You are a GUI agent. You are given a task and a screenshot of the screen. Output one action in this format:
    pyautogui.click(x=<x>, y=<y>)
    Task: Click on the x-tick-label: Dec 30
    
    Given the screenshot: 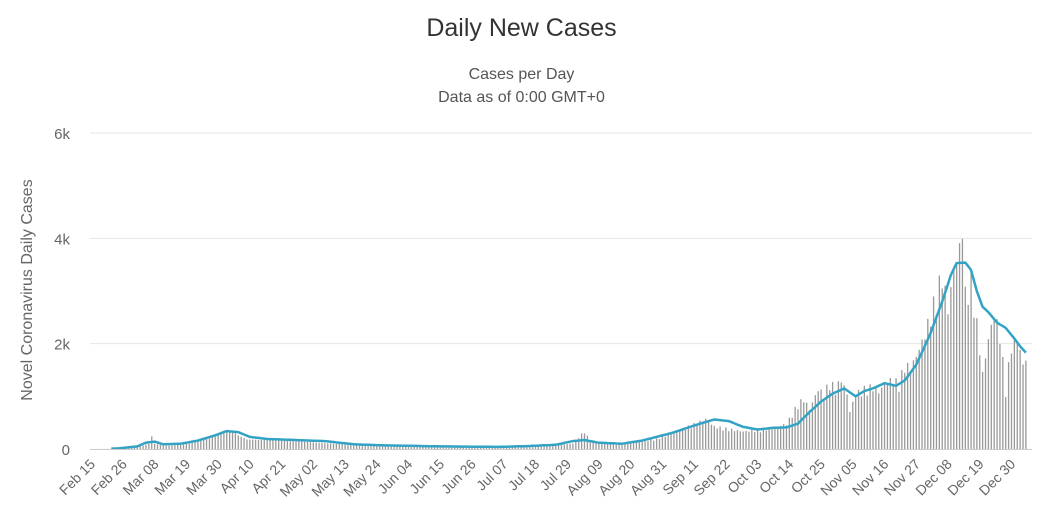 What is the action you would take?
    pyautogui.click(x=997, y=477)
    